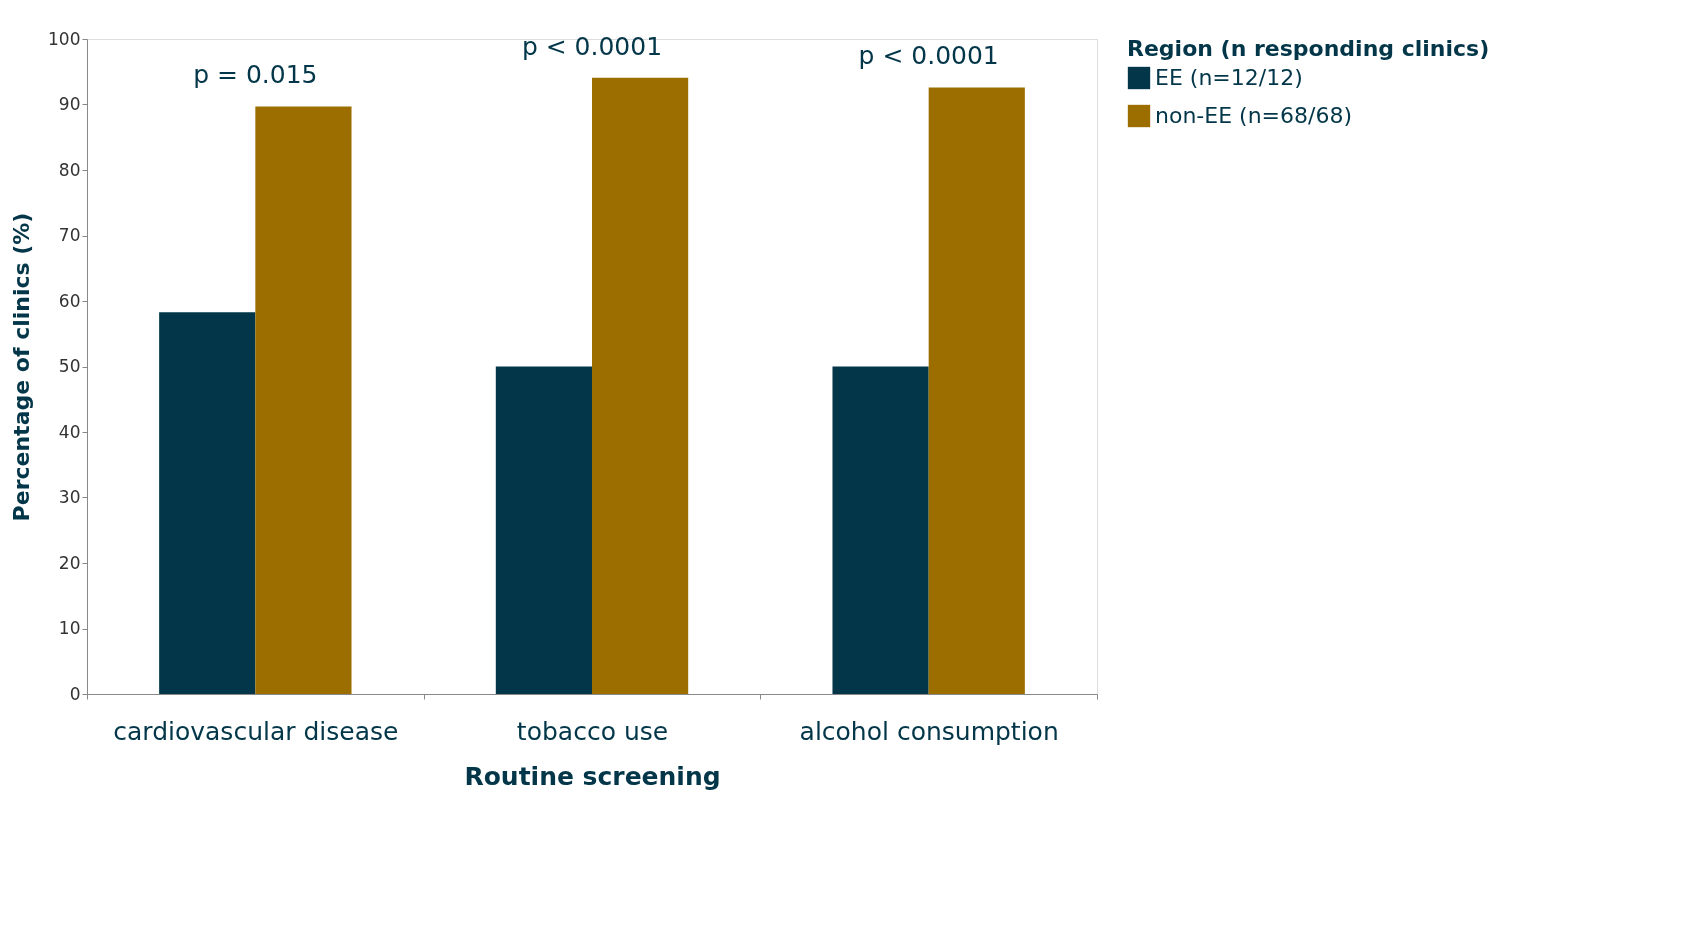 The width and height of the screenshot is (1707, 933). Describe the element at coordinates (69, 235) in the screenshot. I see `y-tick-label: 70` at that location.